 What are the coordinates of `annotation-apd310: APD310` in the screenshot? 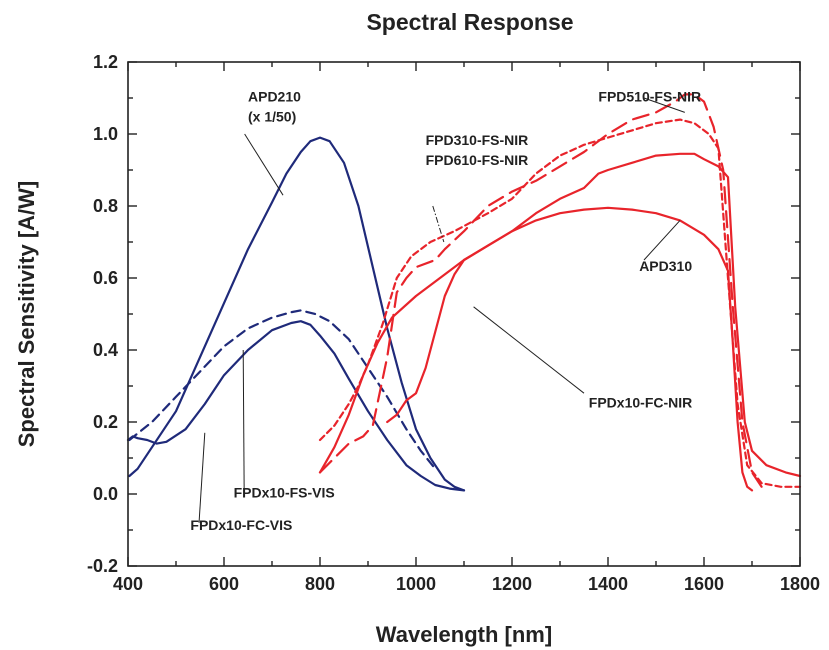 It's located at (665, 266).